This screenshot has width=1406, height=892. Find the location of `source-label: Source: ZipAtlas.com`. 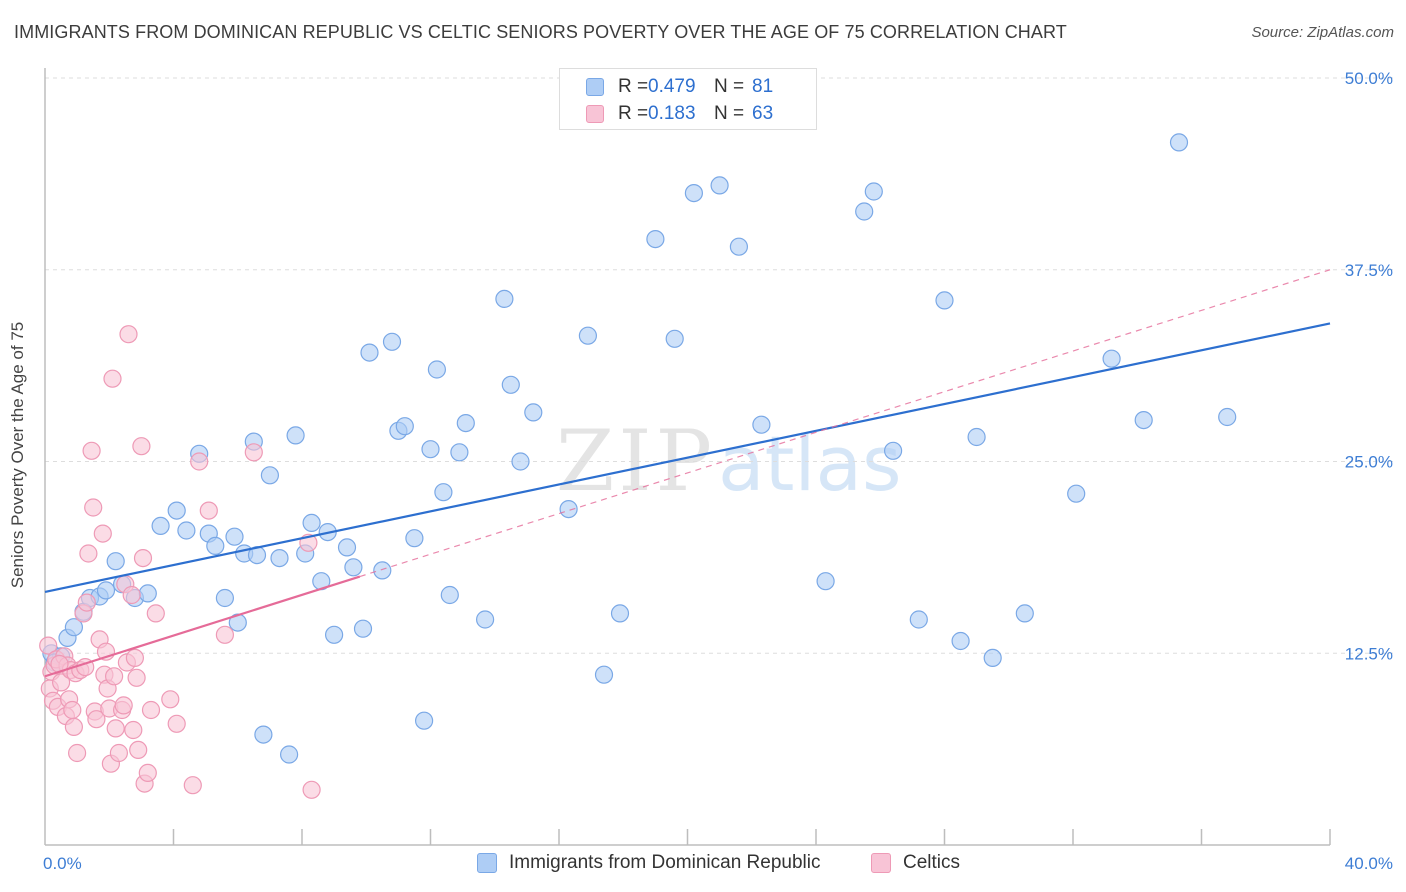

source-label: Source: ZipAtlas.com is located at coordinates (1322, 32).